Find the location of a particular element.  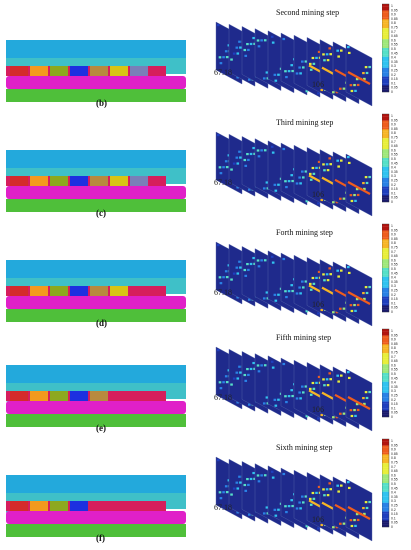

colorbar-tick: 0.05 is located at coordinates (394, 413).